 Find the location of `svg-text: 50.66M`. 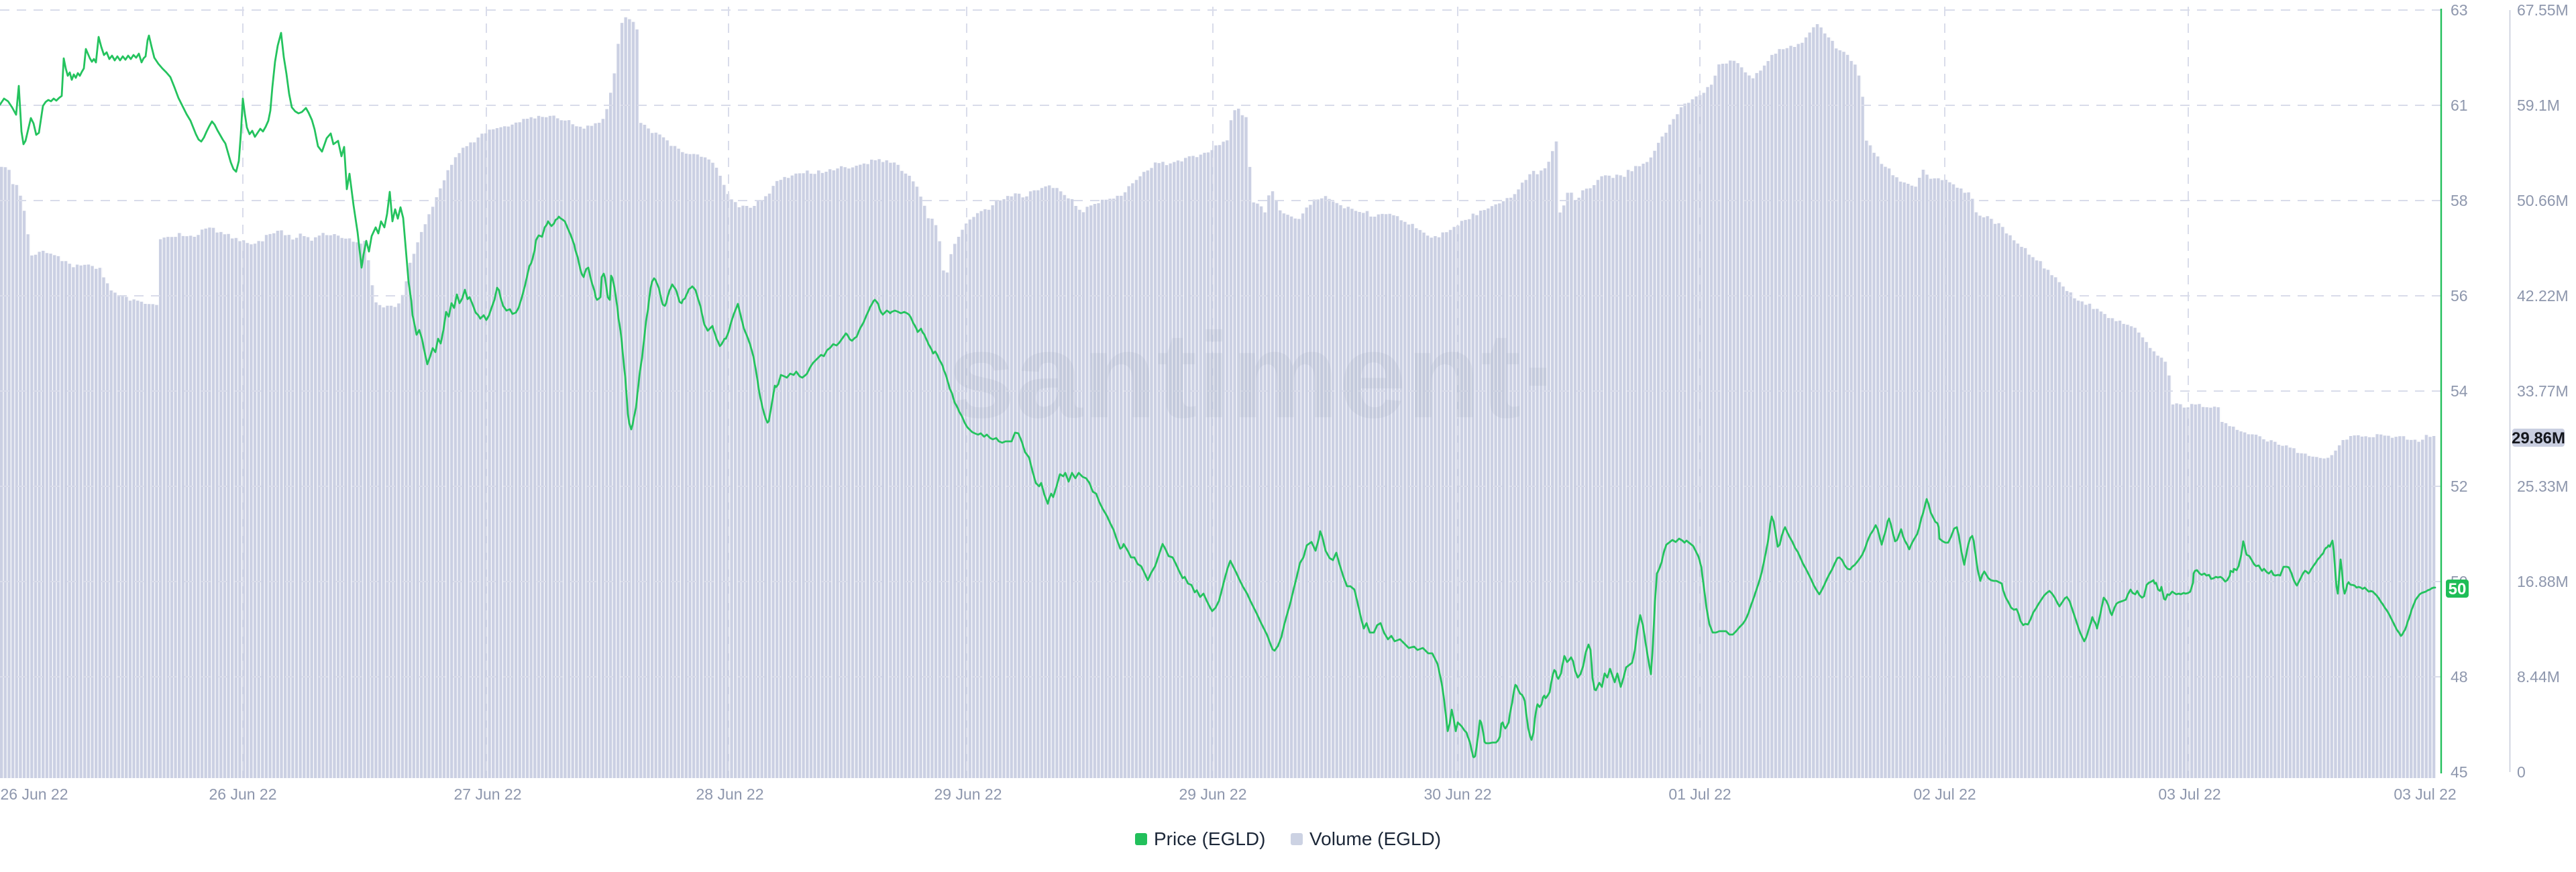

svg-text: 50.66M is located at coordinates (2543, 200).